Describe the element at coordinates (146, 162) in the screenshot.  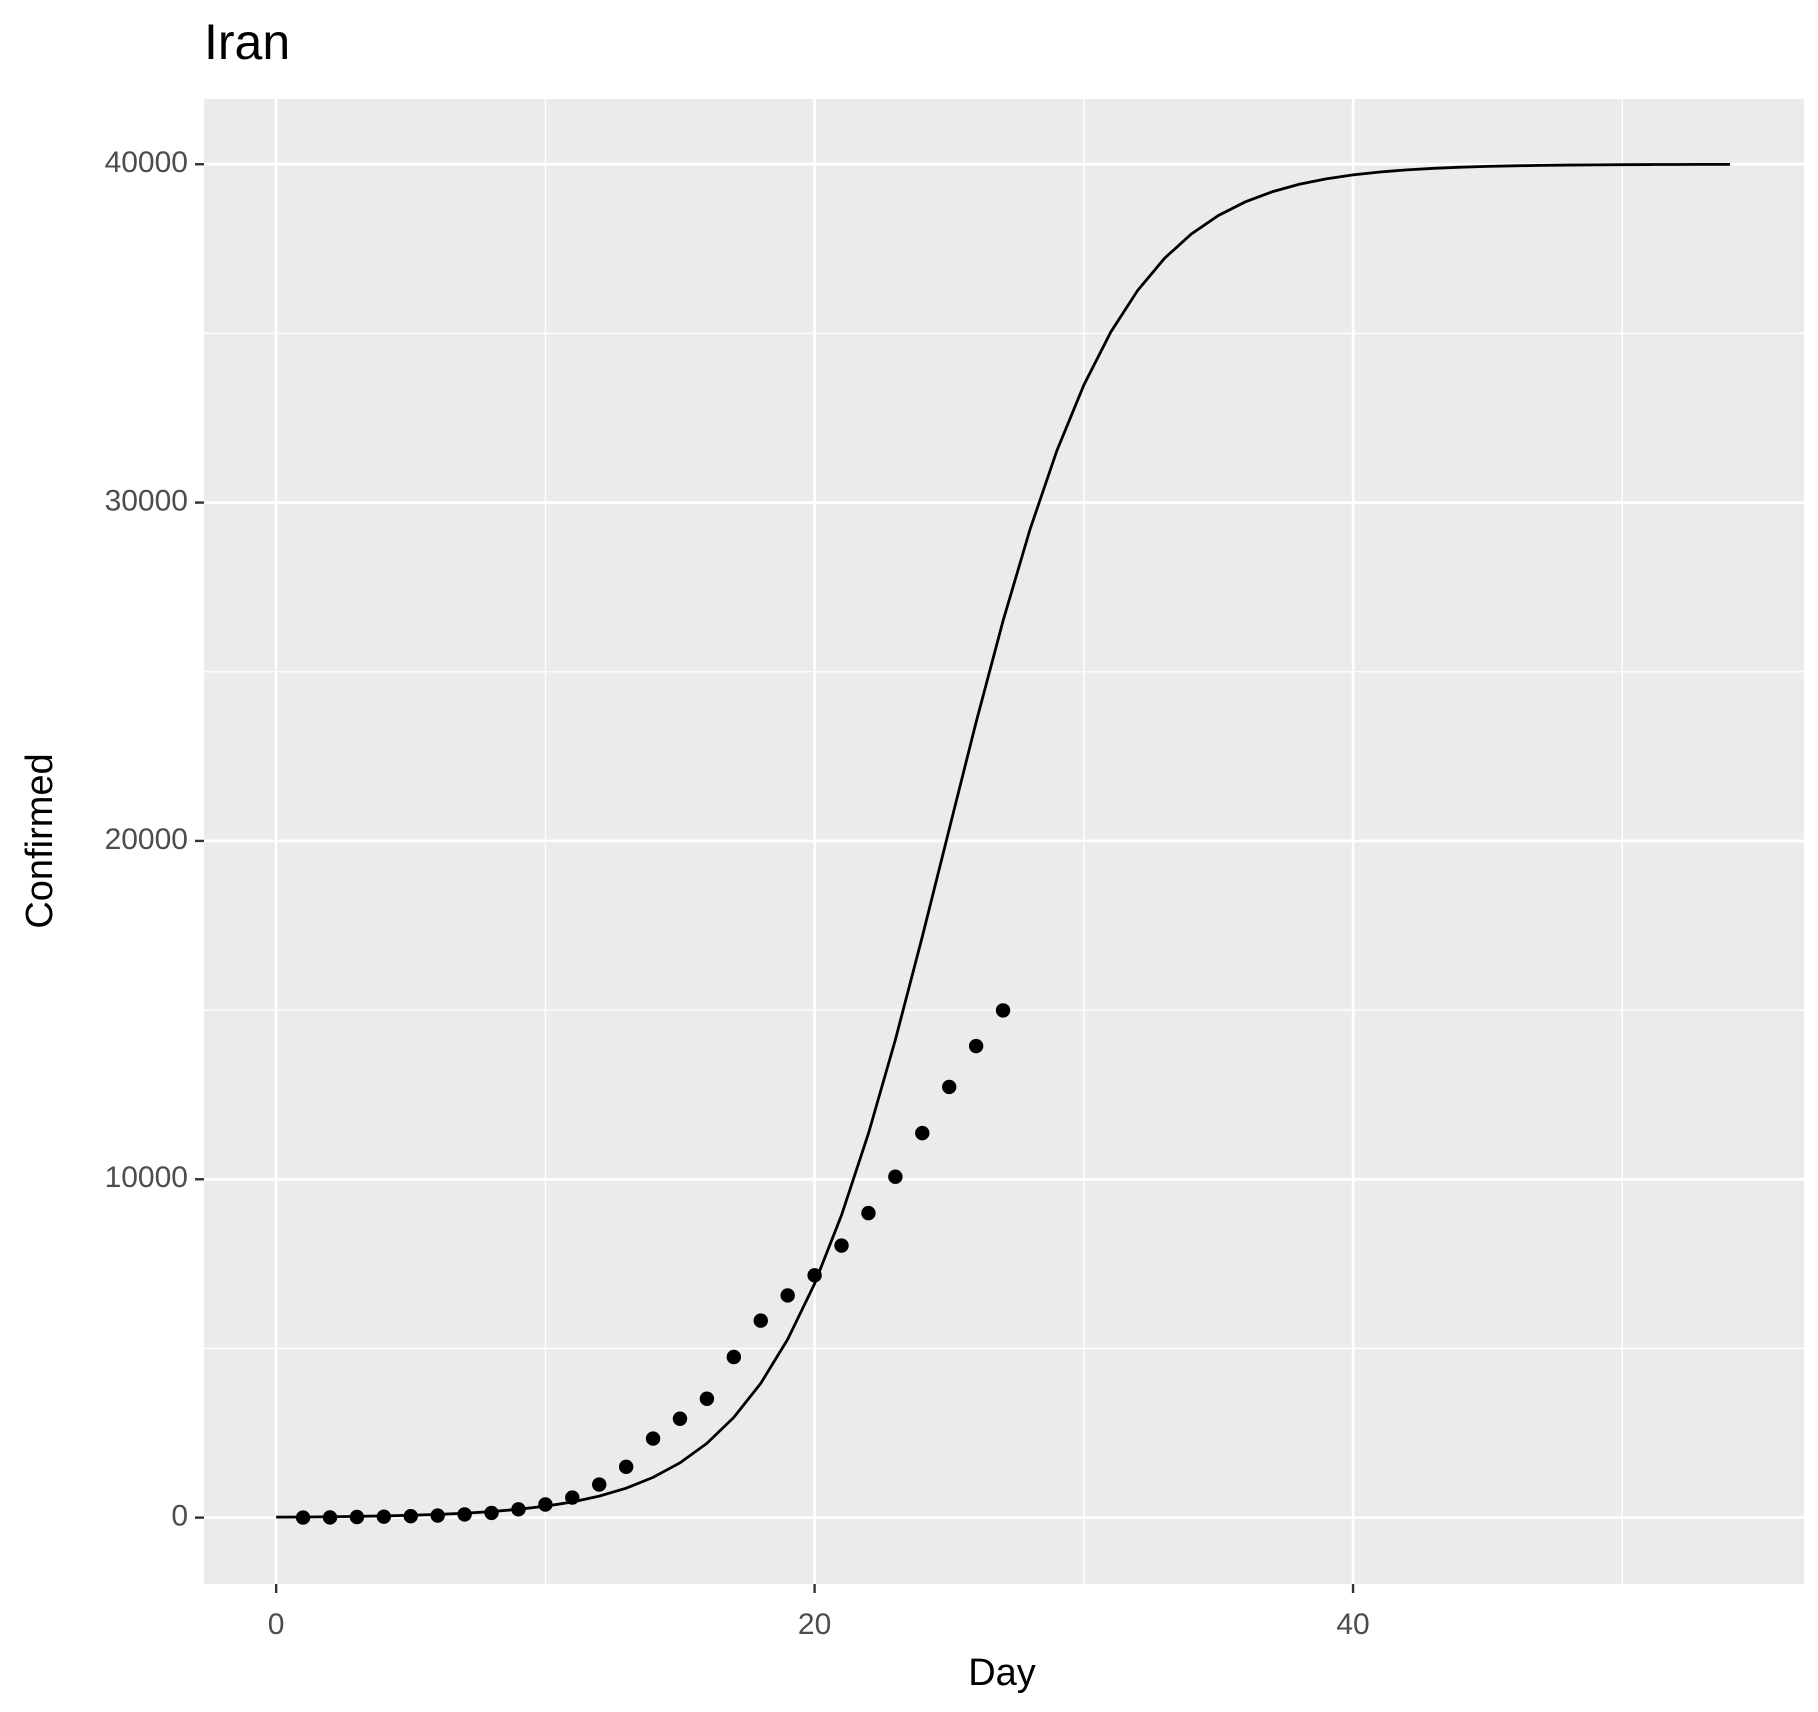
I see `y-tick-label: 40000` at that location.